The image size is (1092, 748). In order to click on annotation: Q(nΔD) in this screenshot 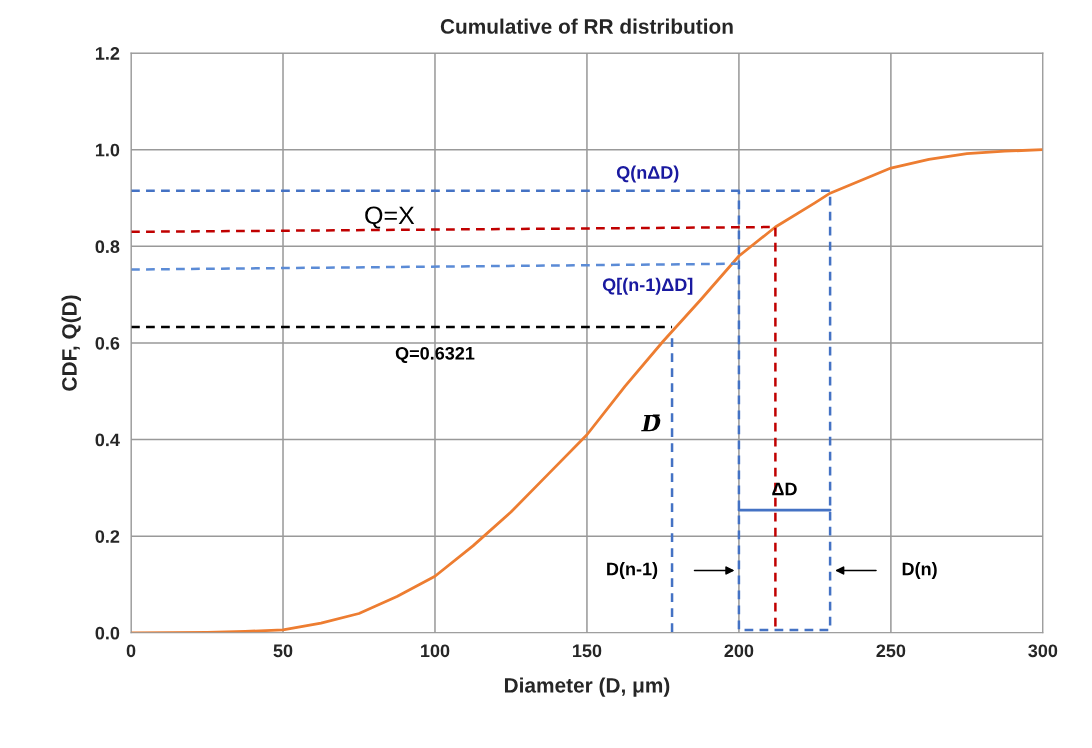, I will do `click(647, 174)`.